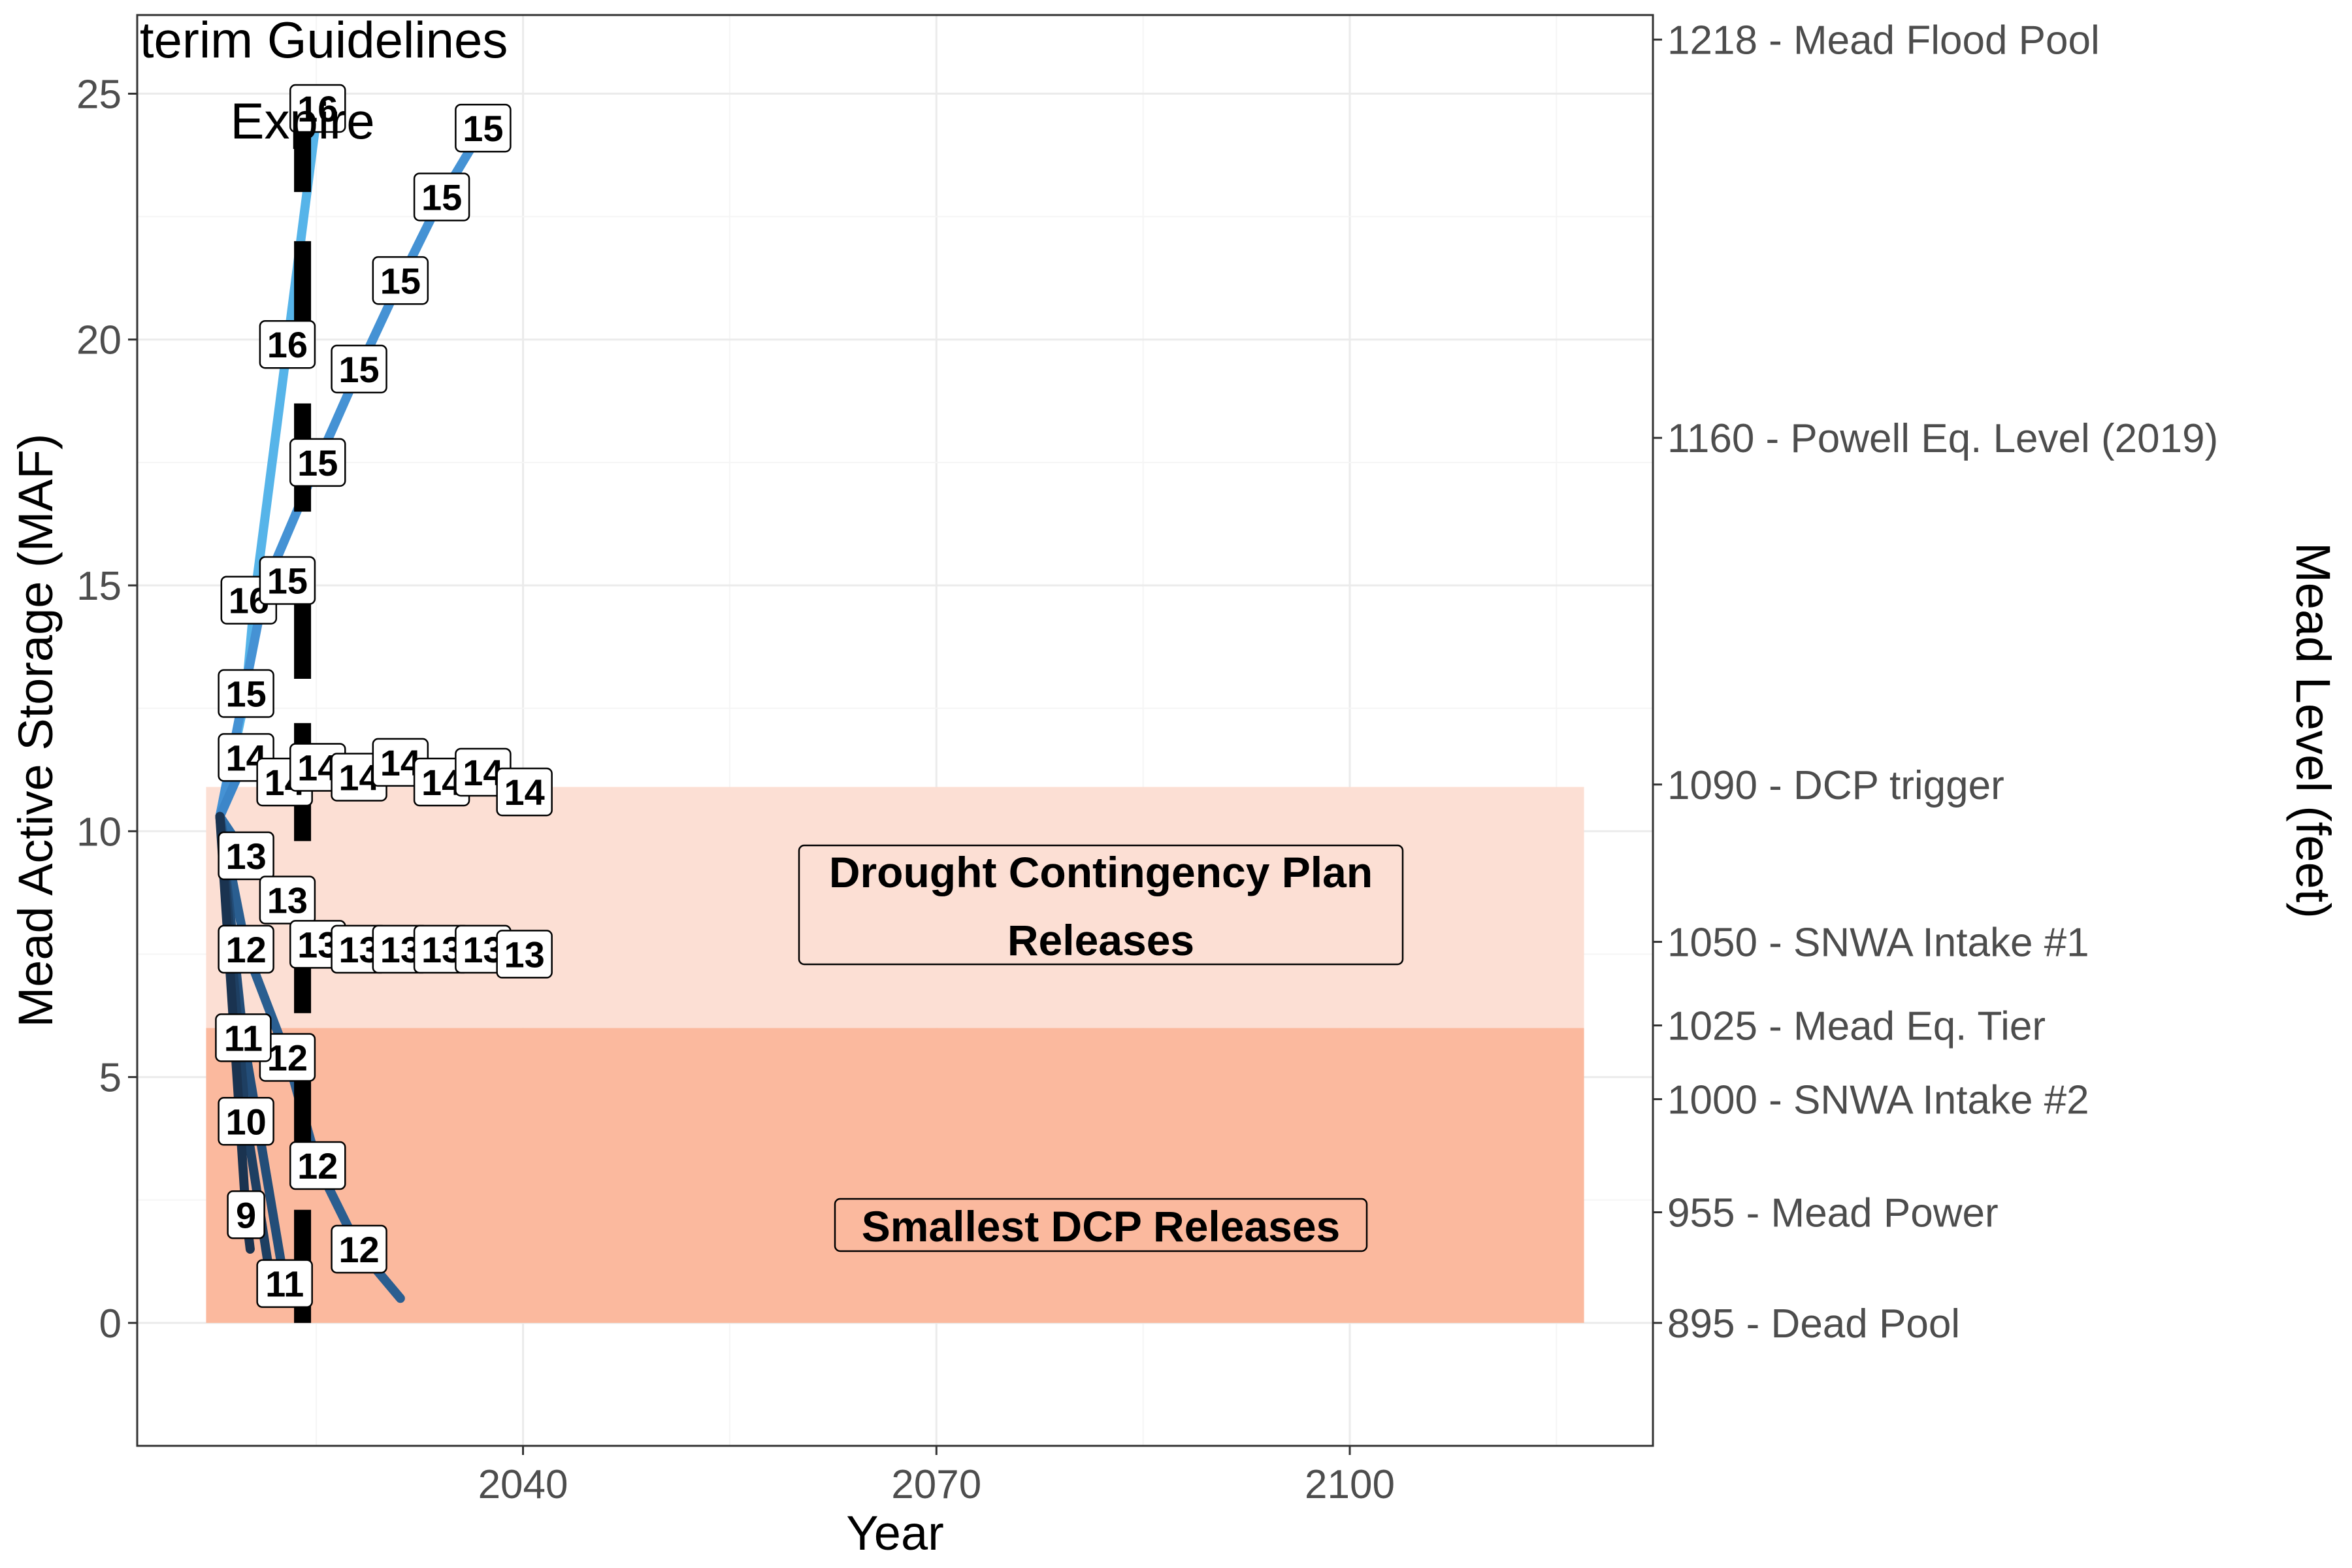  I want to click on right-tick-label: 955 - Mead Power, so click(1833, 1213).